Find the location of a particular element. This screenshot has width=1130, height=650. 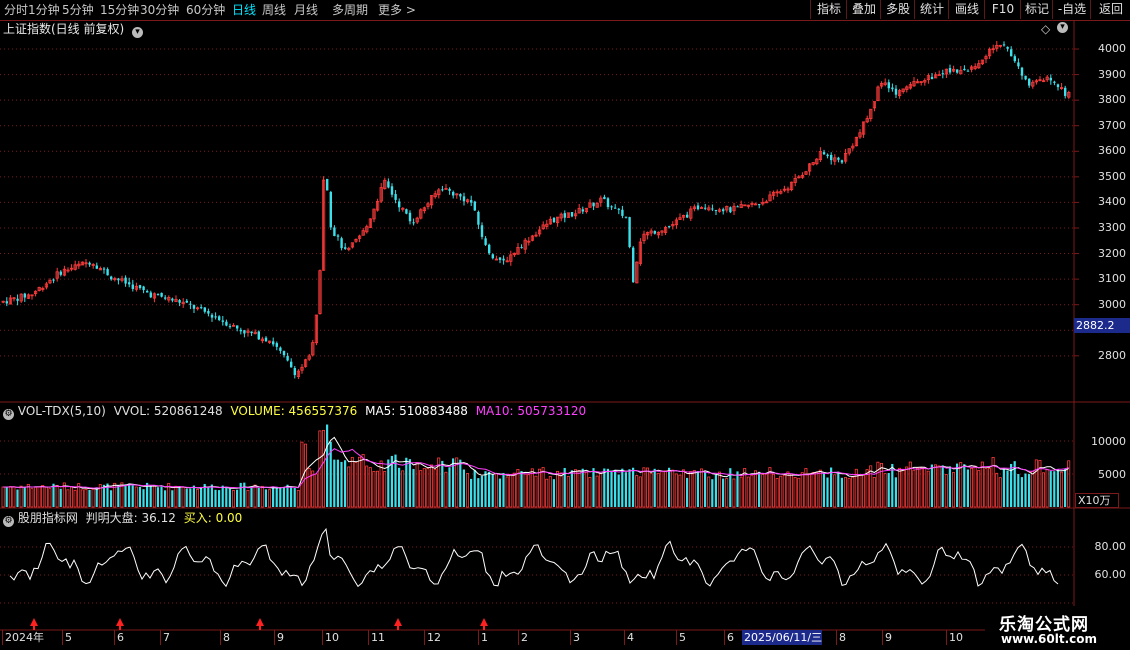

back-button: 返回 is located at coordinates (1110, 9).